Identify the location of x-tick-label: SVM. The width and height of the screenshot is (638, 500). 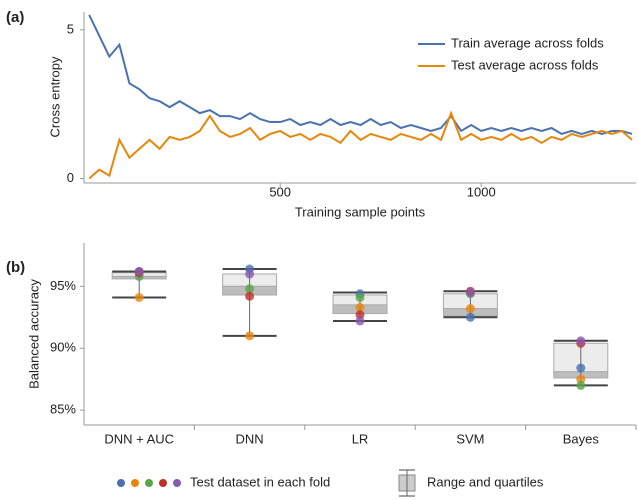
(470, 438).